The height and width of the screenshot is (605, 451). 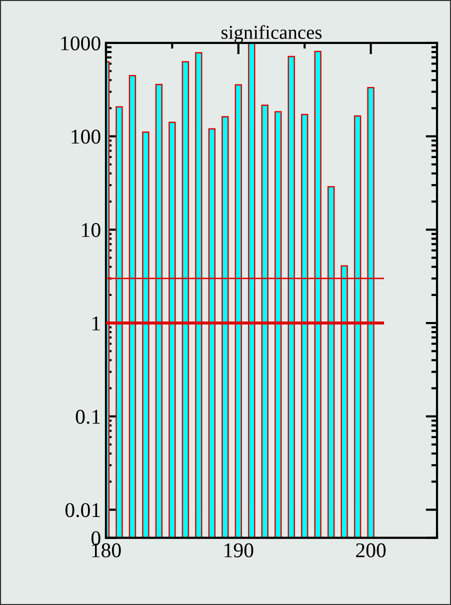 What do you see at coordinates (86, 137) in the screenshot?
I see `y-tick-label: 100` at bounding box center [86, 137].